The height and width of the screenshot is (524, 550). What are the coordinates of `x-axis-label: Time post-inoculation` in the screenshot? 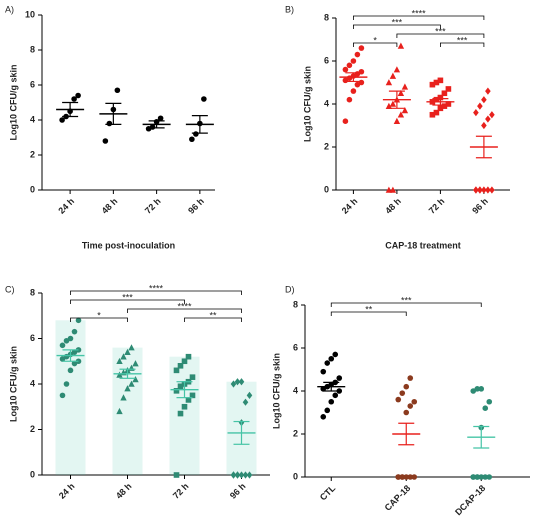 It's located at (128, 245).